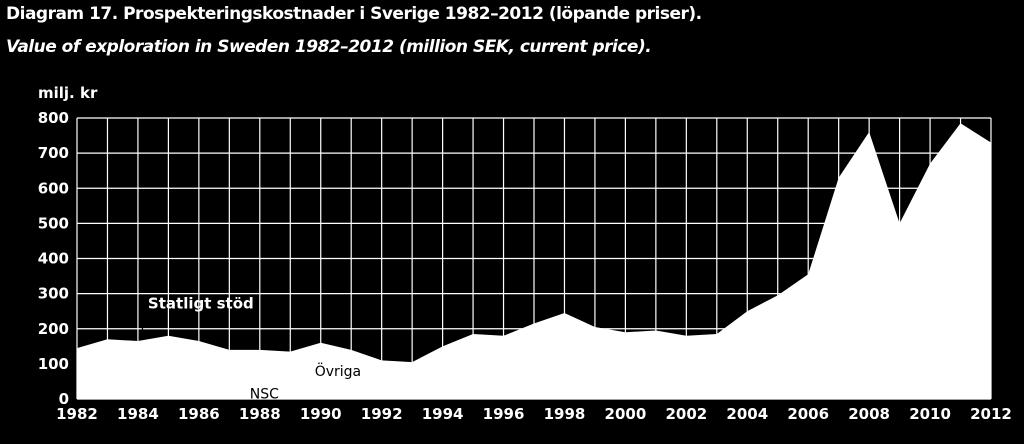  I want to click on annotation-ovriga: Övriga, so click(338, 371).